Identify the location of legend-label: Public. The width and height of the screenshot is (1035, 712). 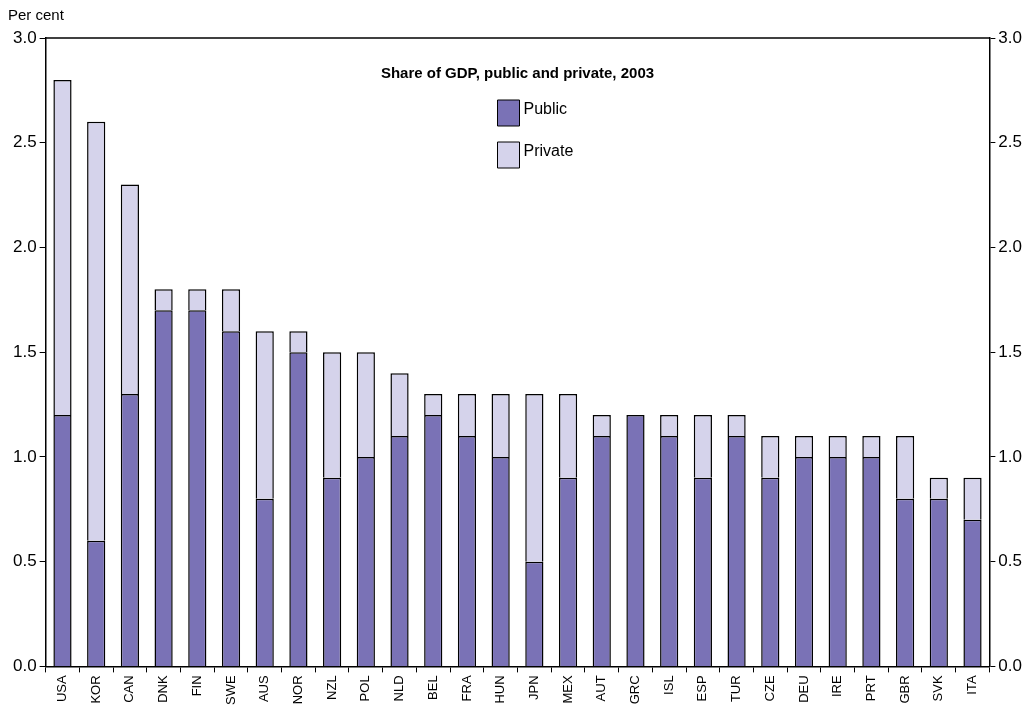
(545, 109).